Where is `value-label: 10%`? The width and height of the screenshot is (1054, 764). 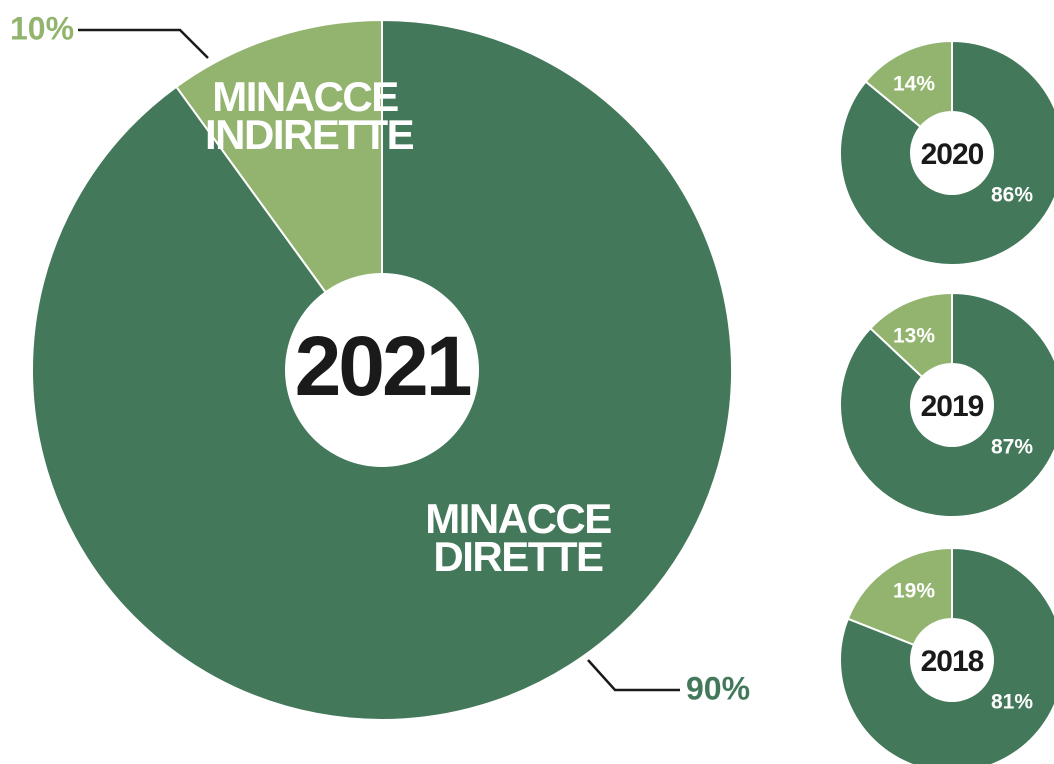 value-label: 10% is located at coordinates (42, 28).